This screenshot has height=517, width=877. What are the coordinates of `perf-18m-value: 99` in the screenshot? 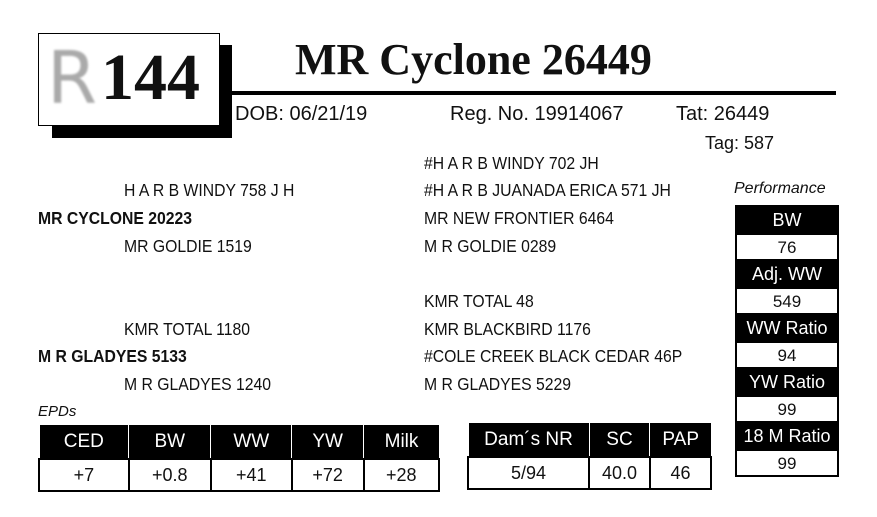 It's located at (787, 463).